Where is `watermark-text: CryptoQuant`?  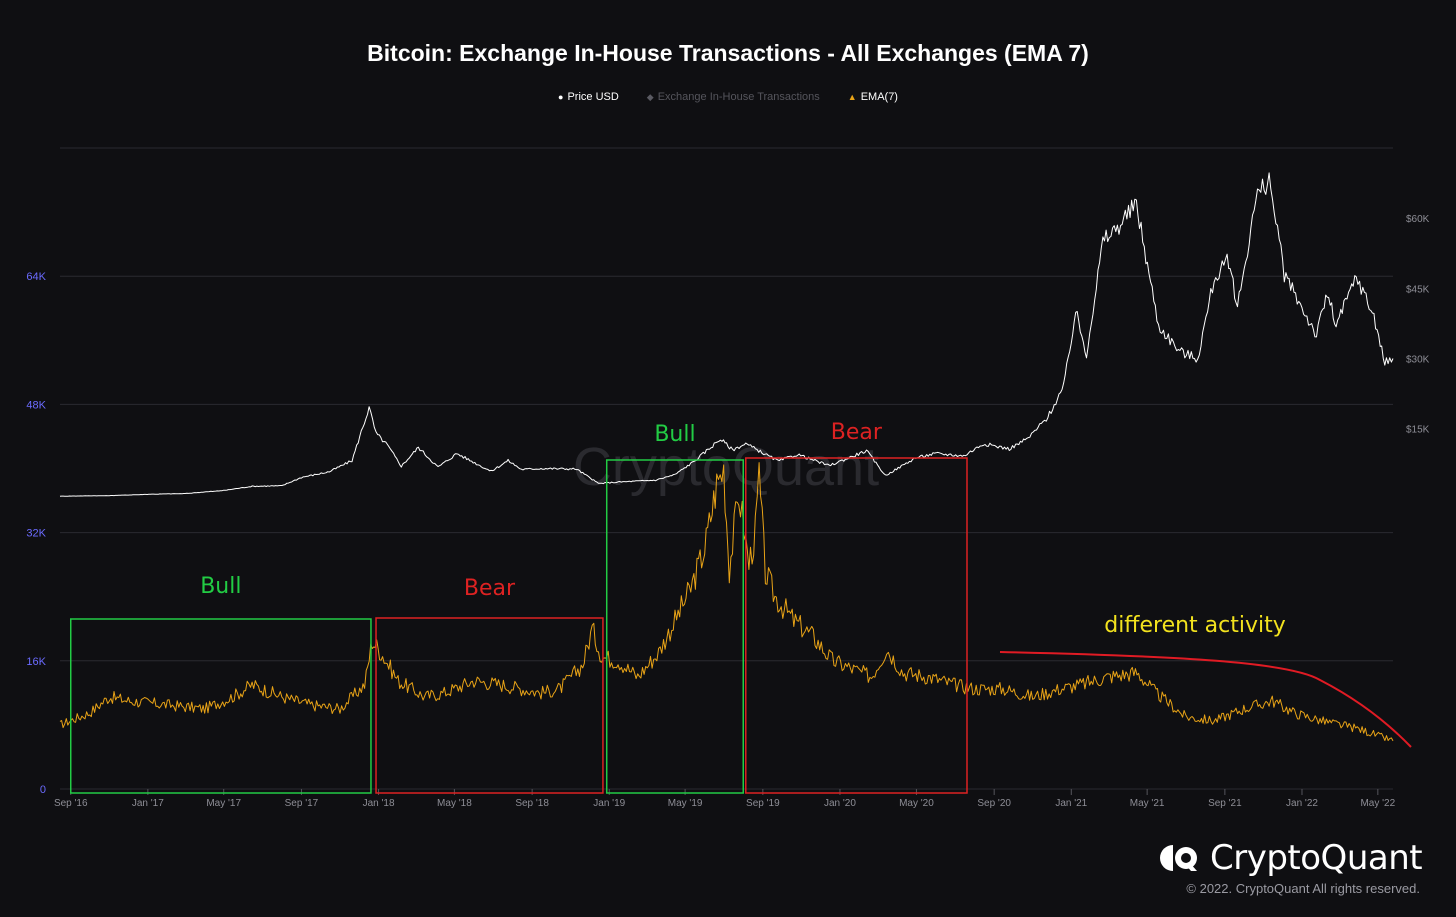
watermark-text: CryptoQuant is located at coordinates (726, 467).